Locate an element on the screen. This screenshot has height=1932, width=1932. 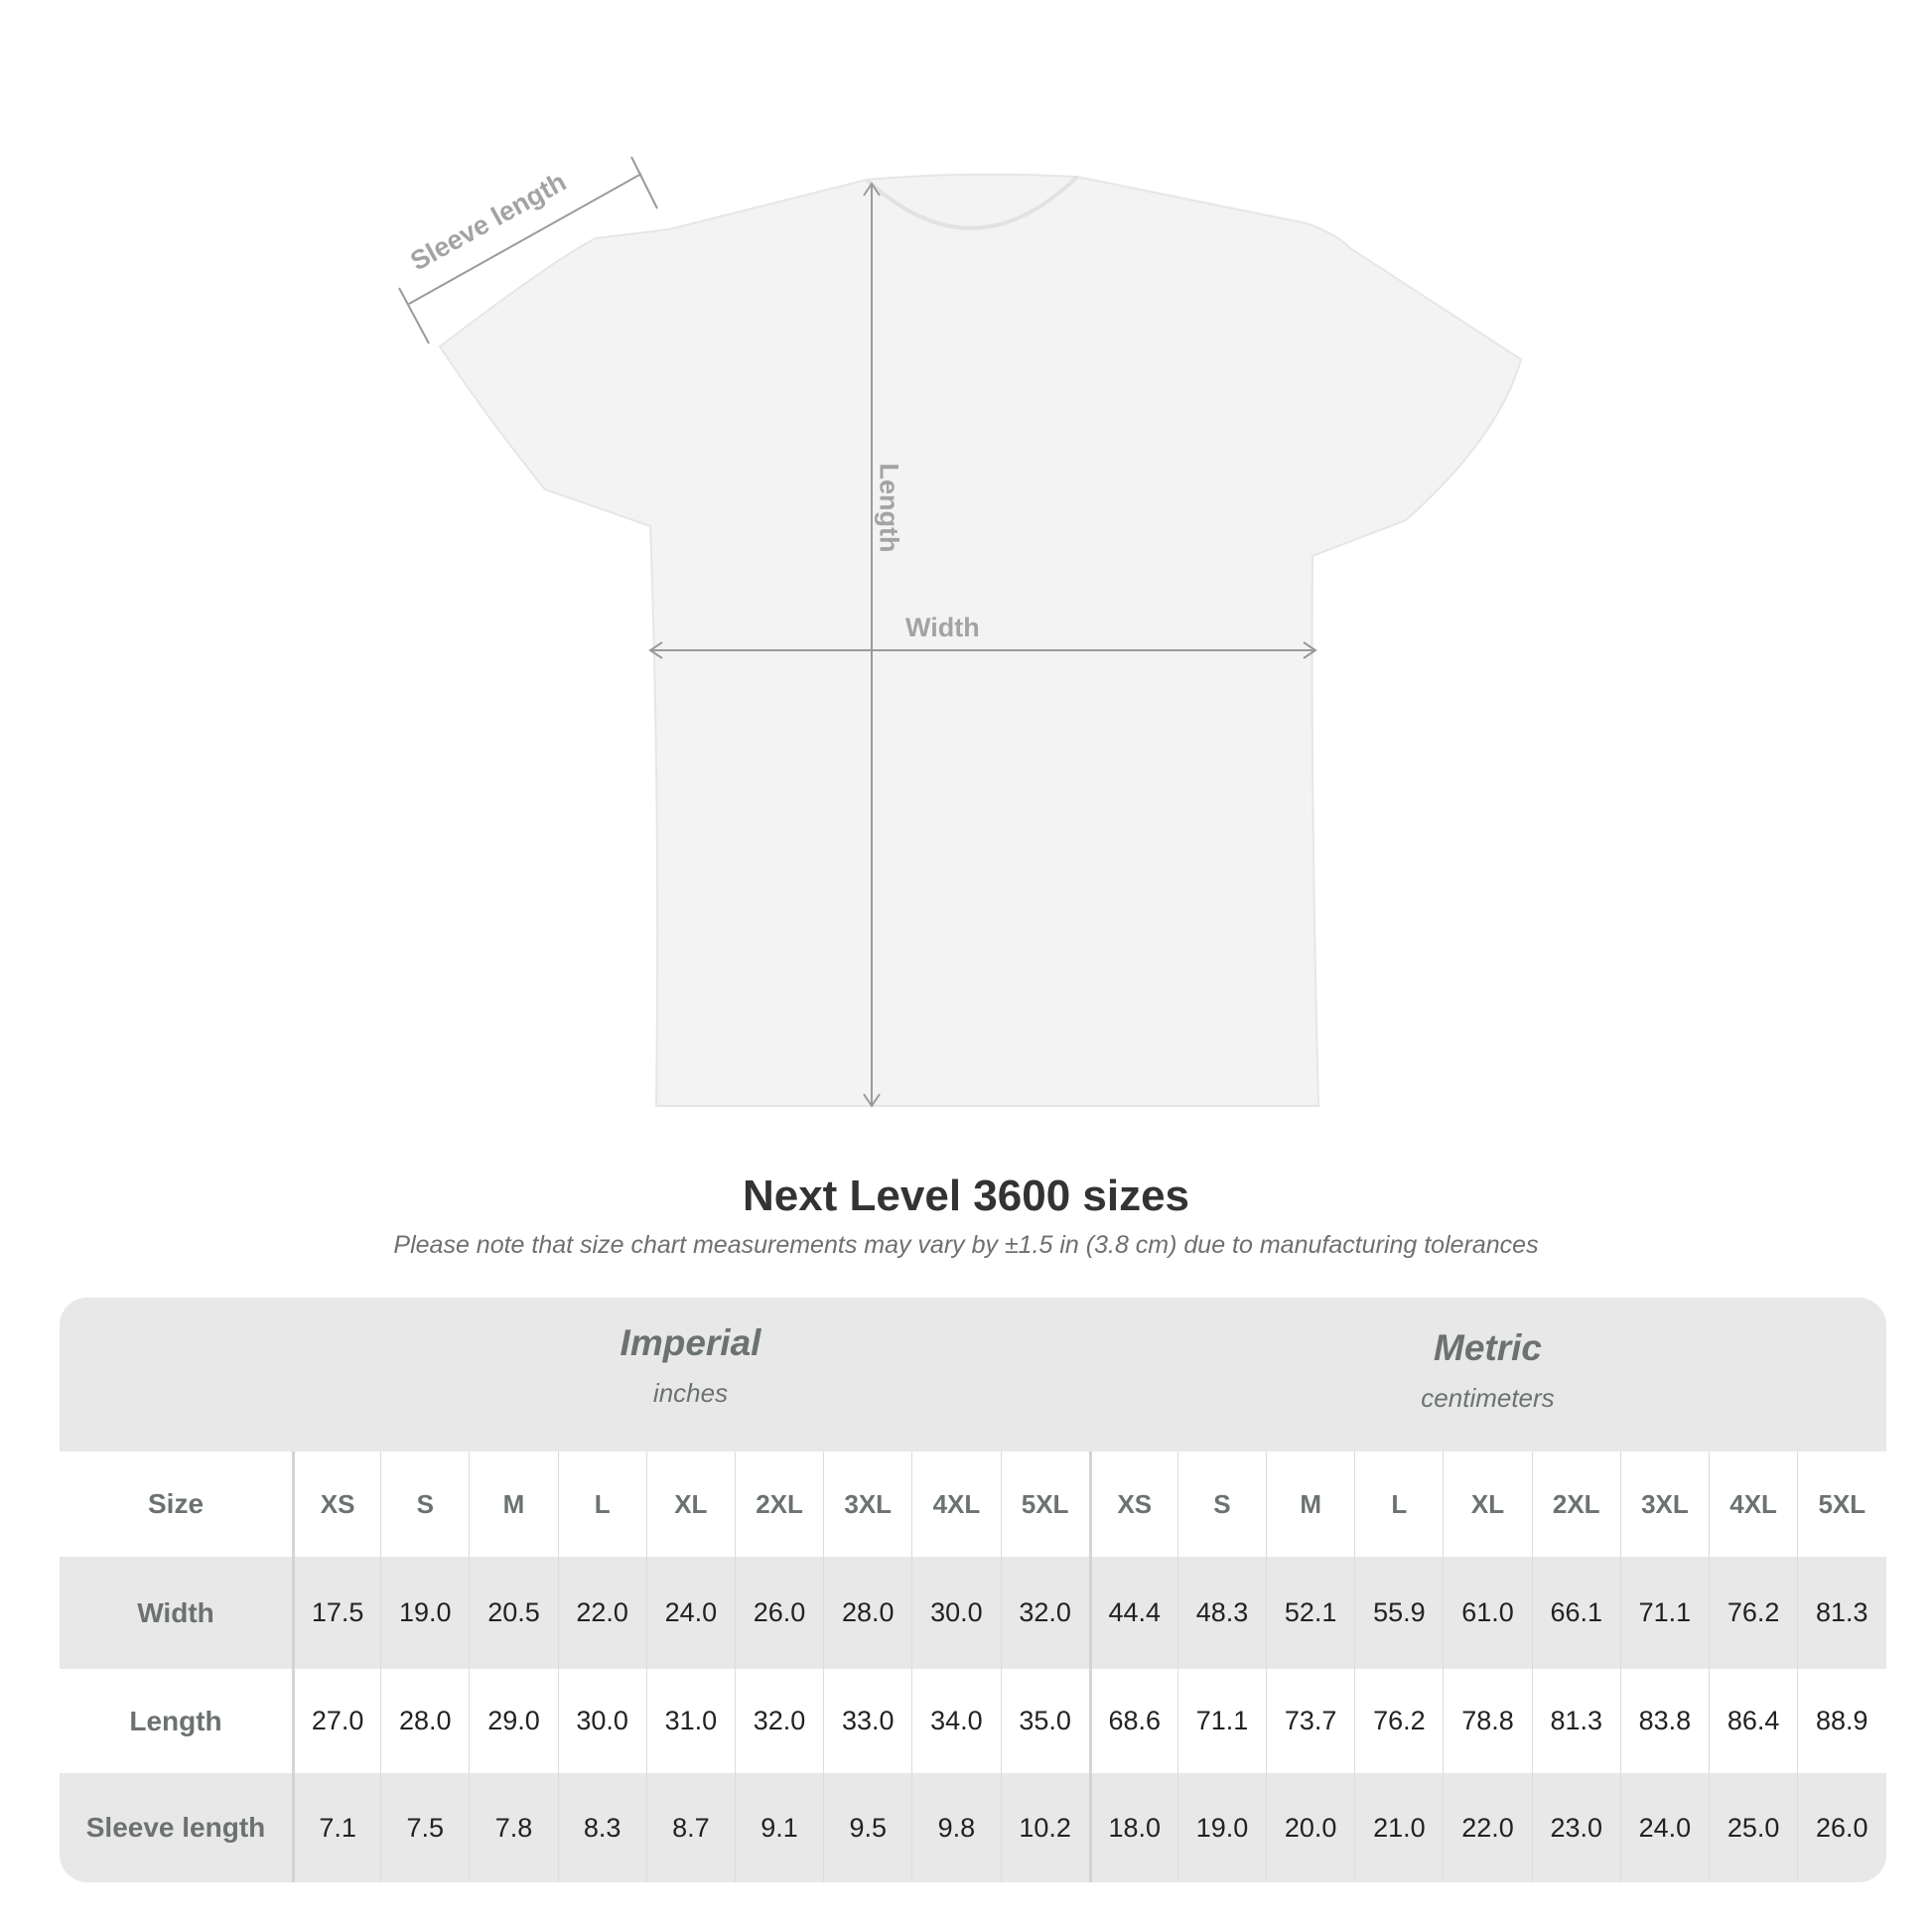
imperial-size-header: XS is located at coordinates (336, 1504).